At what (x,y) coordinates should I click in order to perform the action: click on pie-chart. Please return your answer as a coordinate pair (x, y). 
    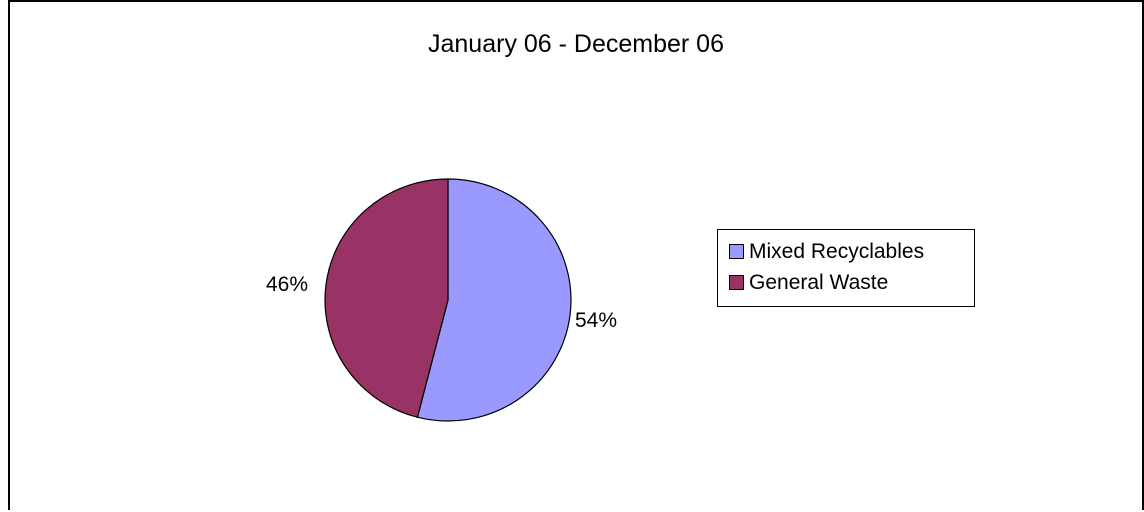
    Looking at the image, I should click on (448, 300).